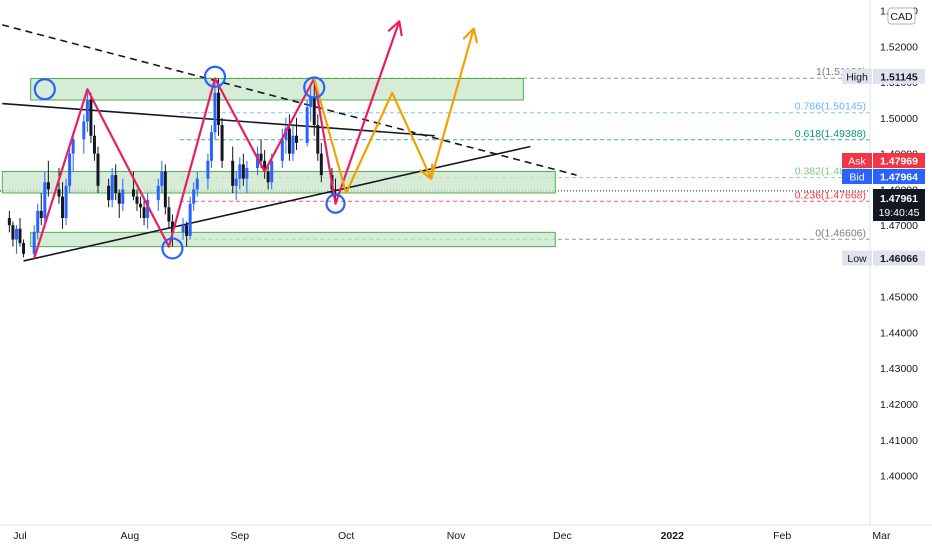 The height and width of the screenshot is (550, 932). I want to click on price-tick-label: 1.42000, so click(899, 405).